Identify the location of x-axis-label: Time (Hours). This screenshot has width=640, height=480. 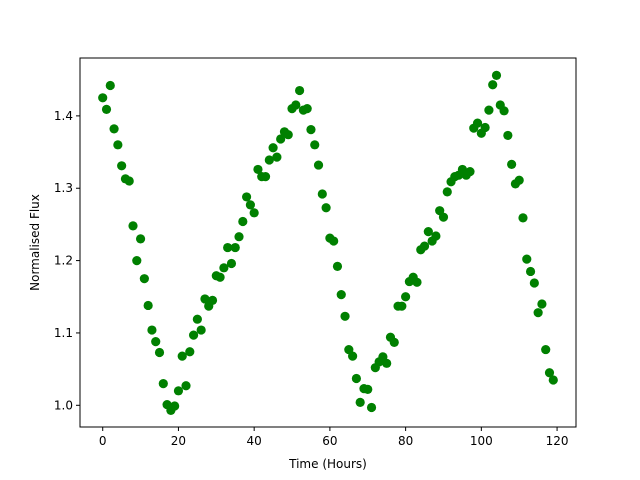
(327, 464).